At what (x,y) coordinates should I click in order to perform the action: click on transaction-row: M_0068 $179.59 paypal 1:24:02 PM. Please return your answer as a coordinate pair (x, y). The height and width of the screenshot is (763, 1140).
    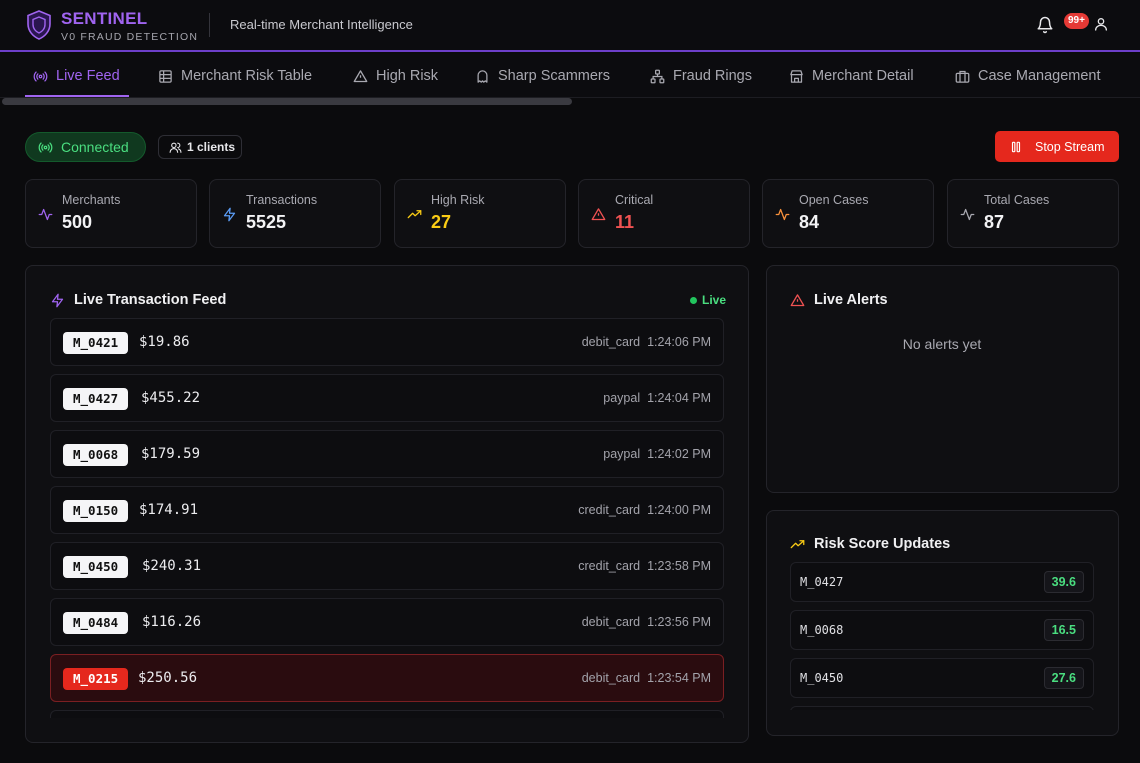
    Looking at the image, I should click on (387, 454).